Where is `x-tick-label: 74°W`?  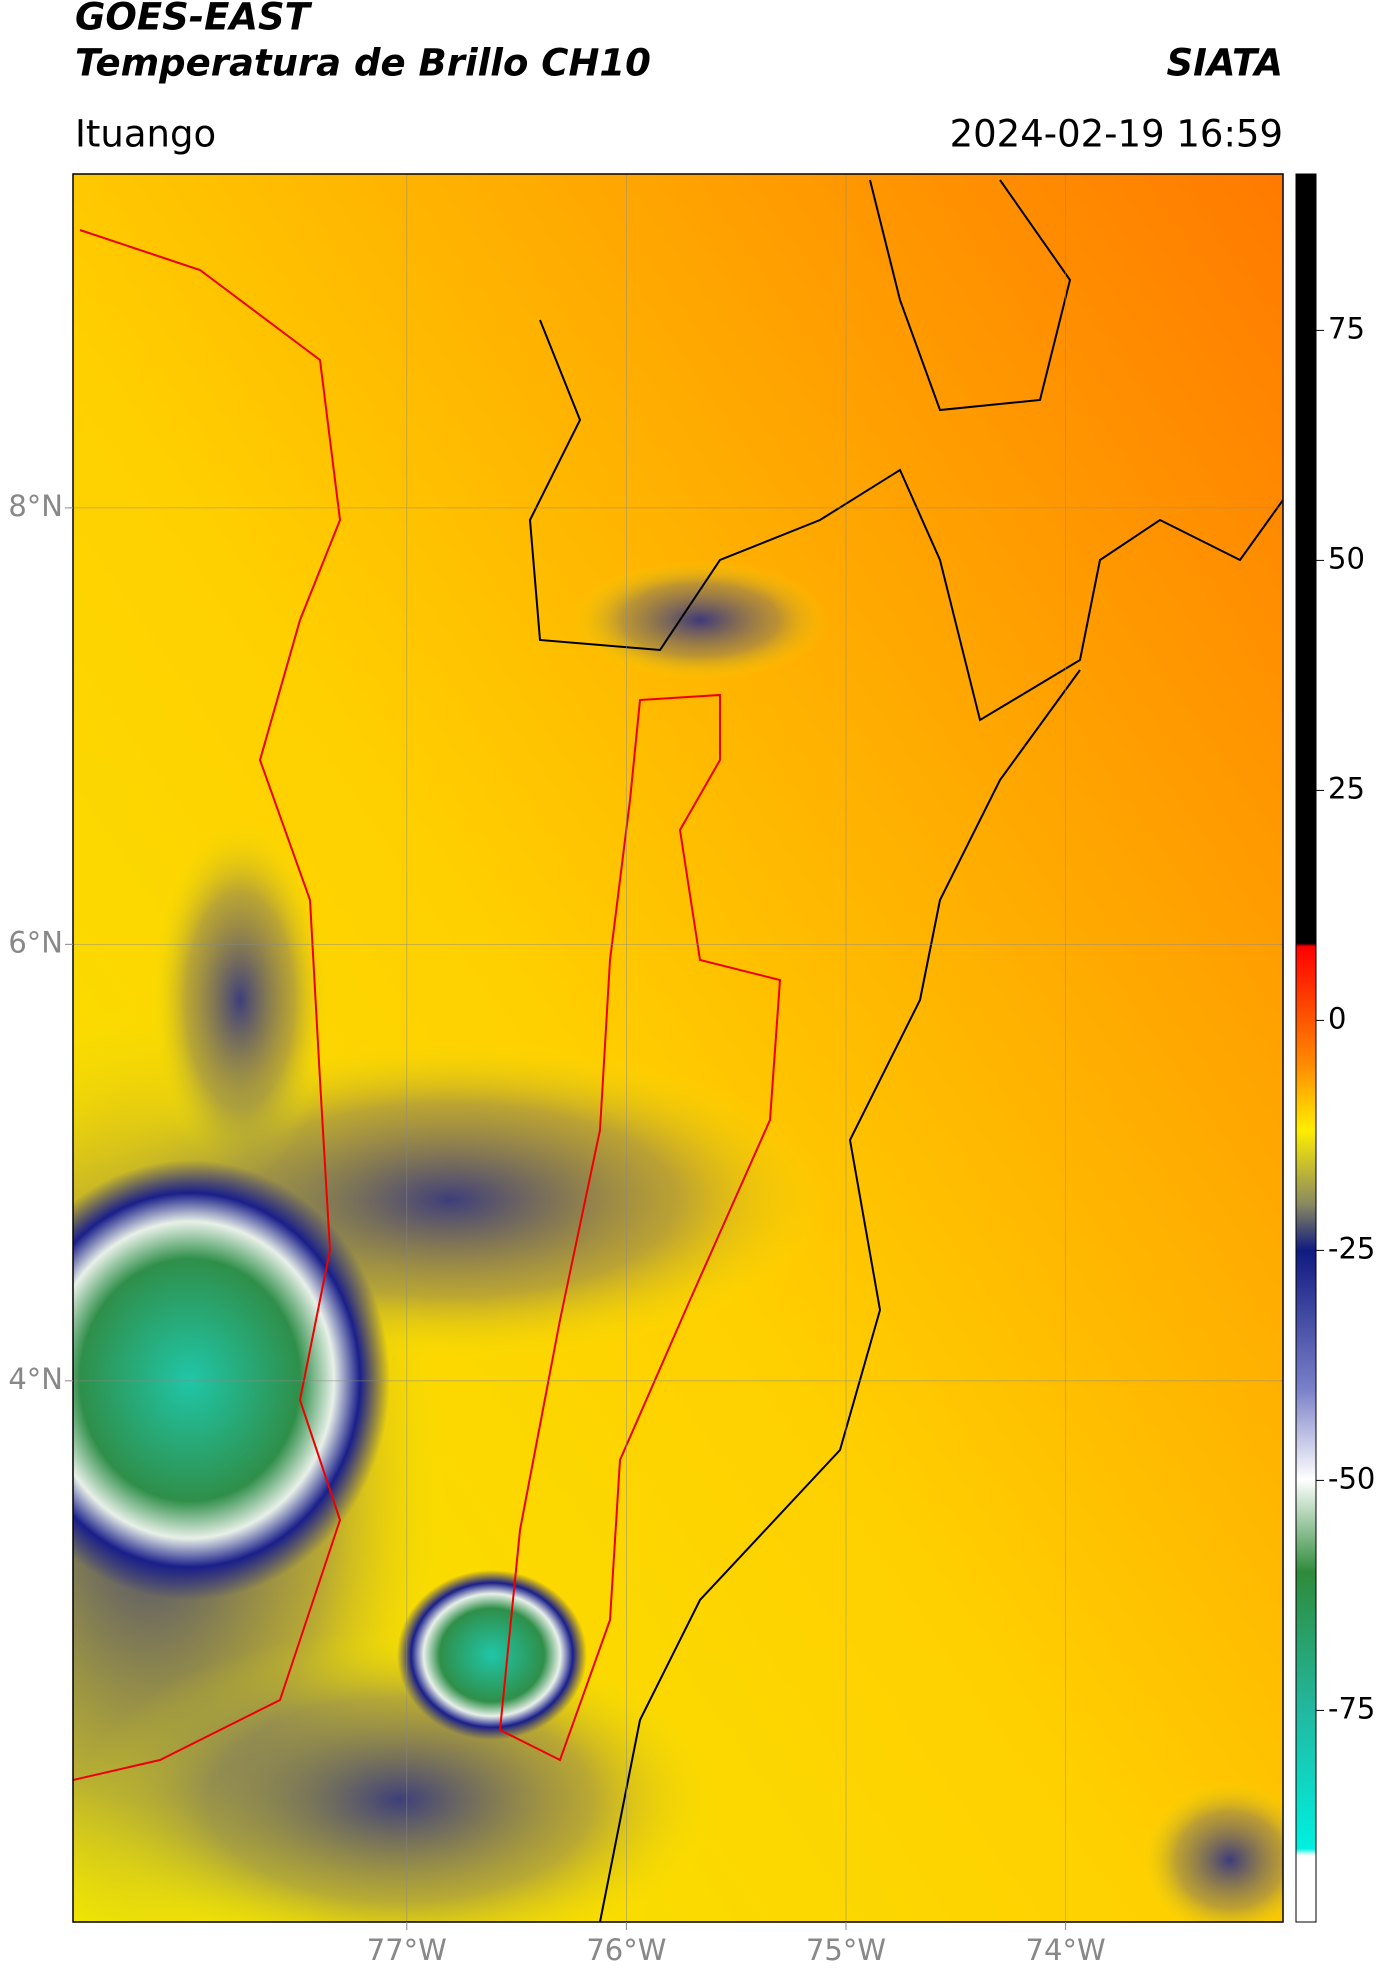 x-tick-label: 74°W is located at coordinates (1066, 1950).